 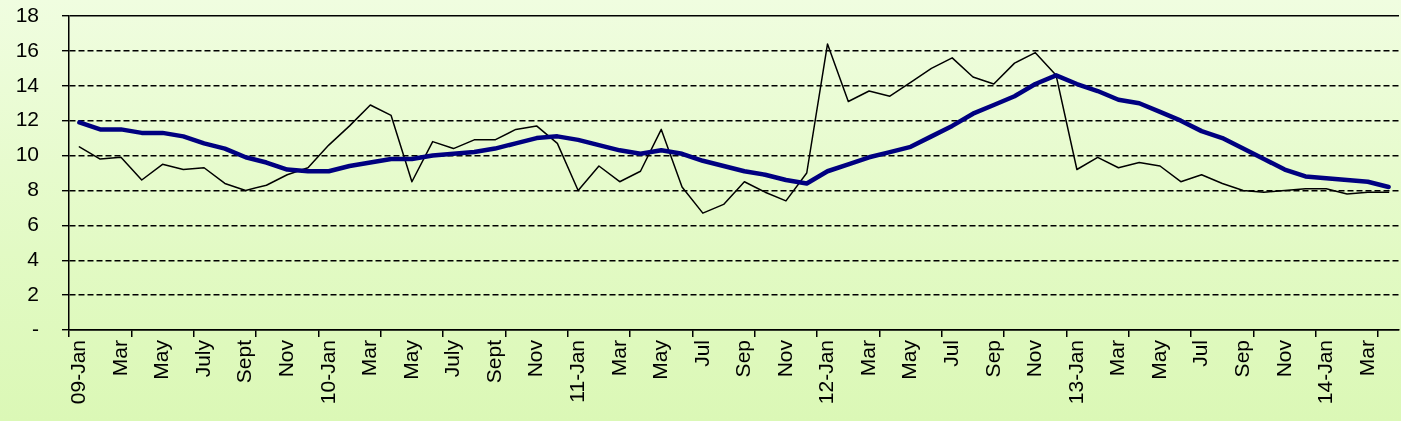 I want to click on y-tick-label: 16, so click(x=27, y=49).